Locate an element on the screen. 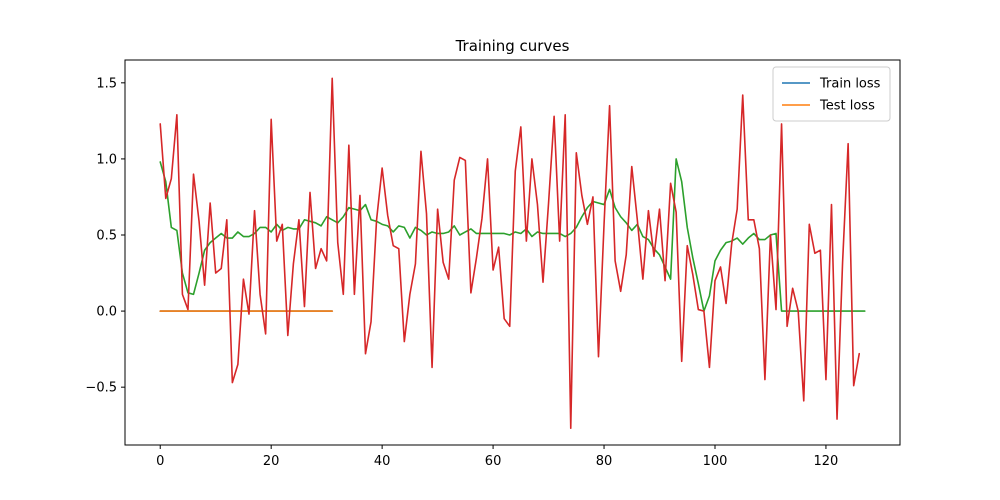  y-tick-label: 0.0 is located at coordinates (106, 312).